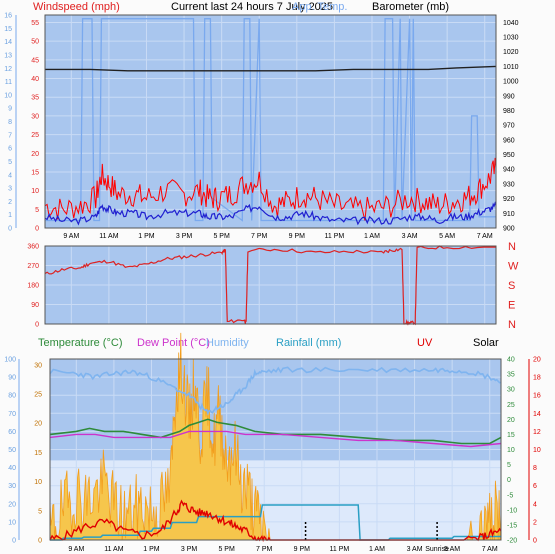  Describe the element at coordinates (511, 435) in the screenshot. I see `temp-right-tick: 15` at that location.